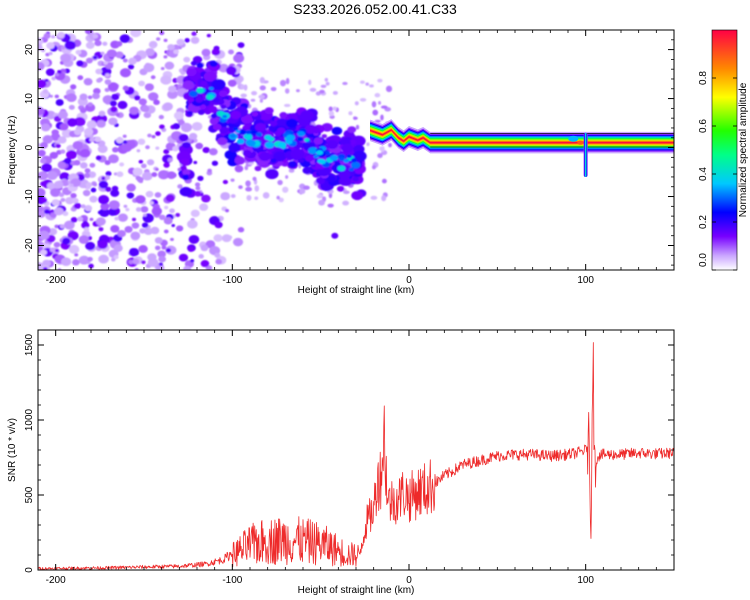 This screenshot has width=750, height=600. Describe the element at coordinates (29, 99) in the screenshot. I see `y-tick-label: 10` at that location.